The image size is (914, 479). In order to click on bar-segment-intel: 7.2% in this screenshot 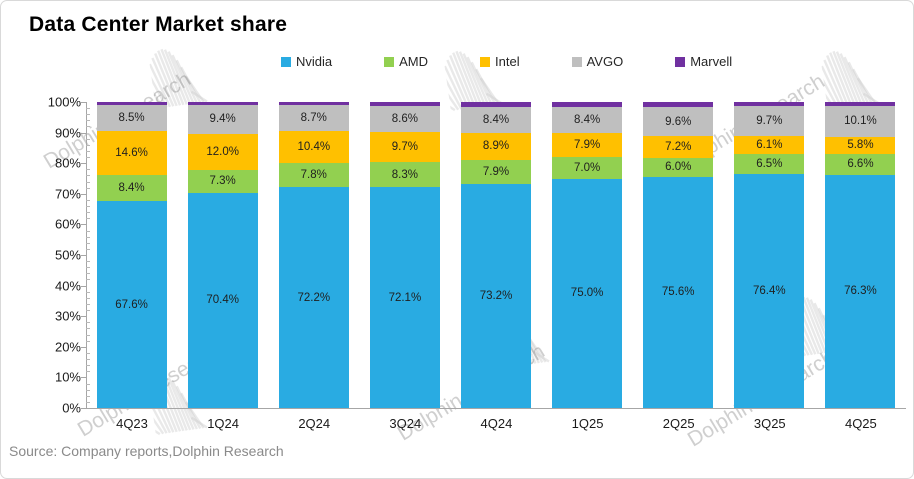, I will do `click(678, 147)`.